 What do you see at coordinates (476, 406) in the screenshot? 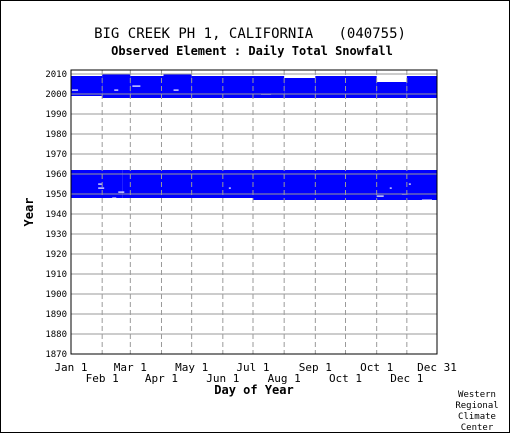
I see `credit-line-2: Regional` at bounding box center [476, 406].